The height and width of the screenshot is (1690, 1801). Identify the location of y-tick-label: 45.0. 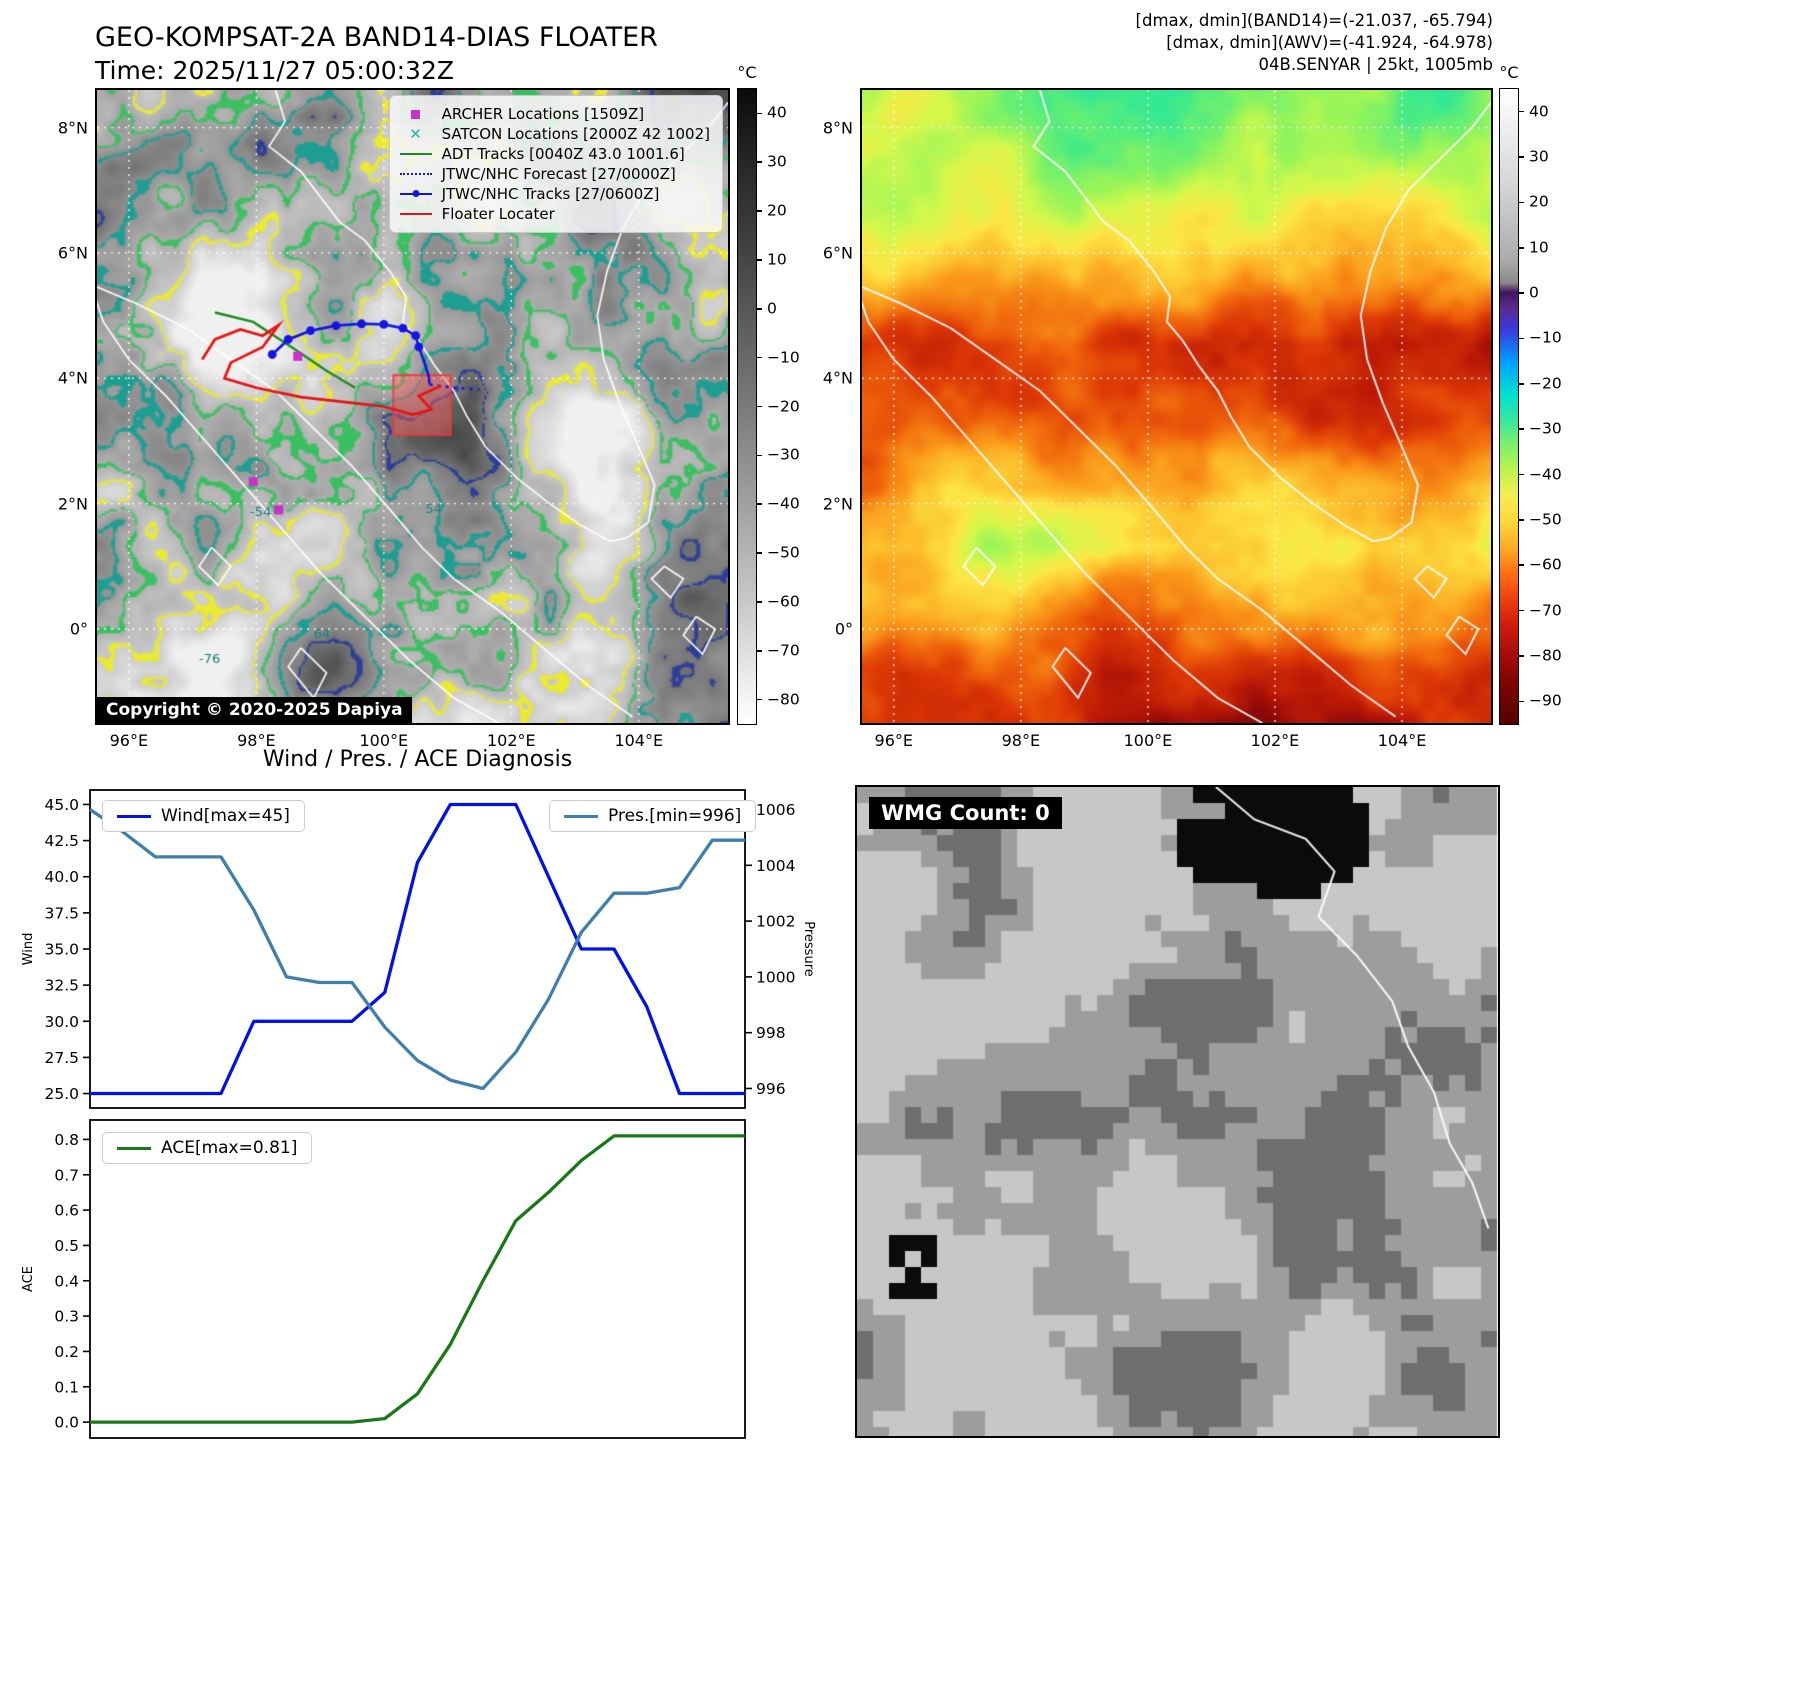
(61, 805).